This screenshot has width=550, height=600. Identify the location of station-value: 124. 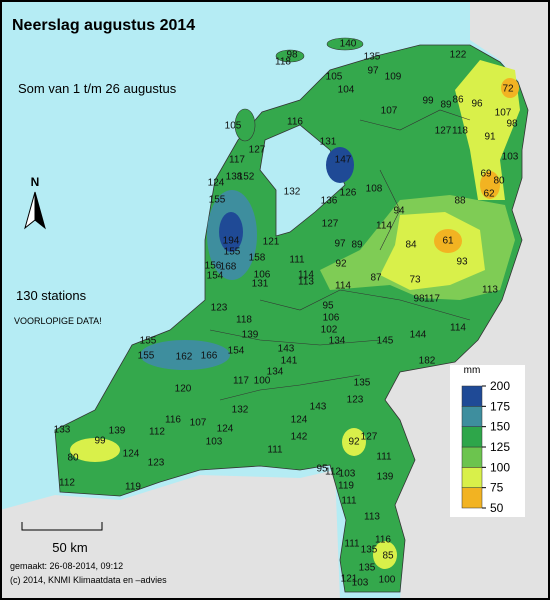
(131, 454).